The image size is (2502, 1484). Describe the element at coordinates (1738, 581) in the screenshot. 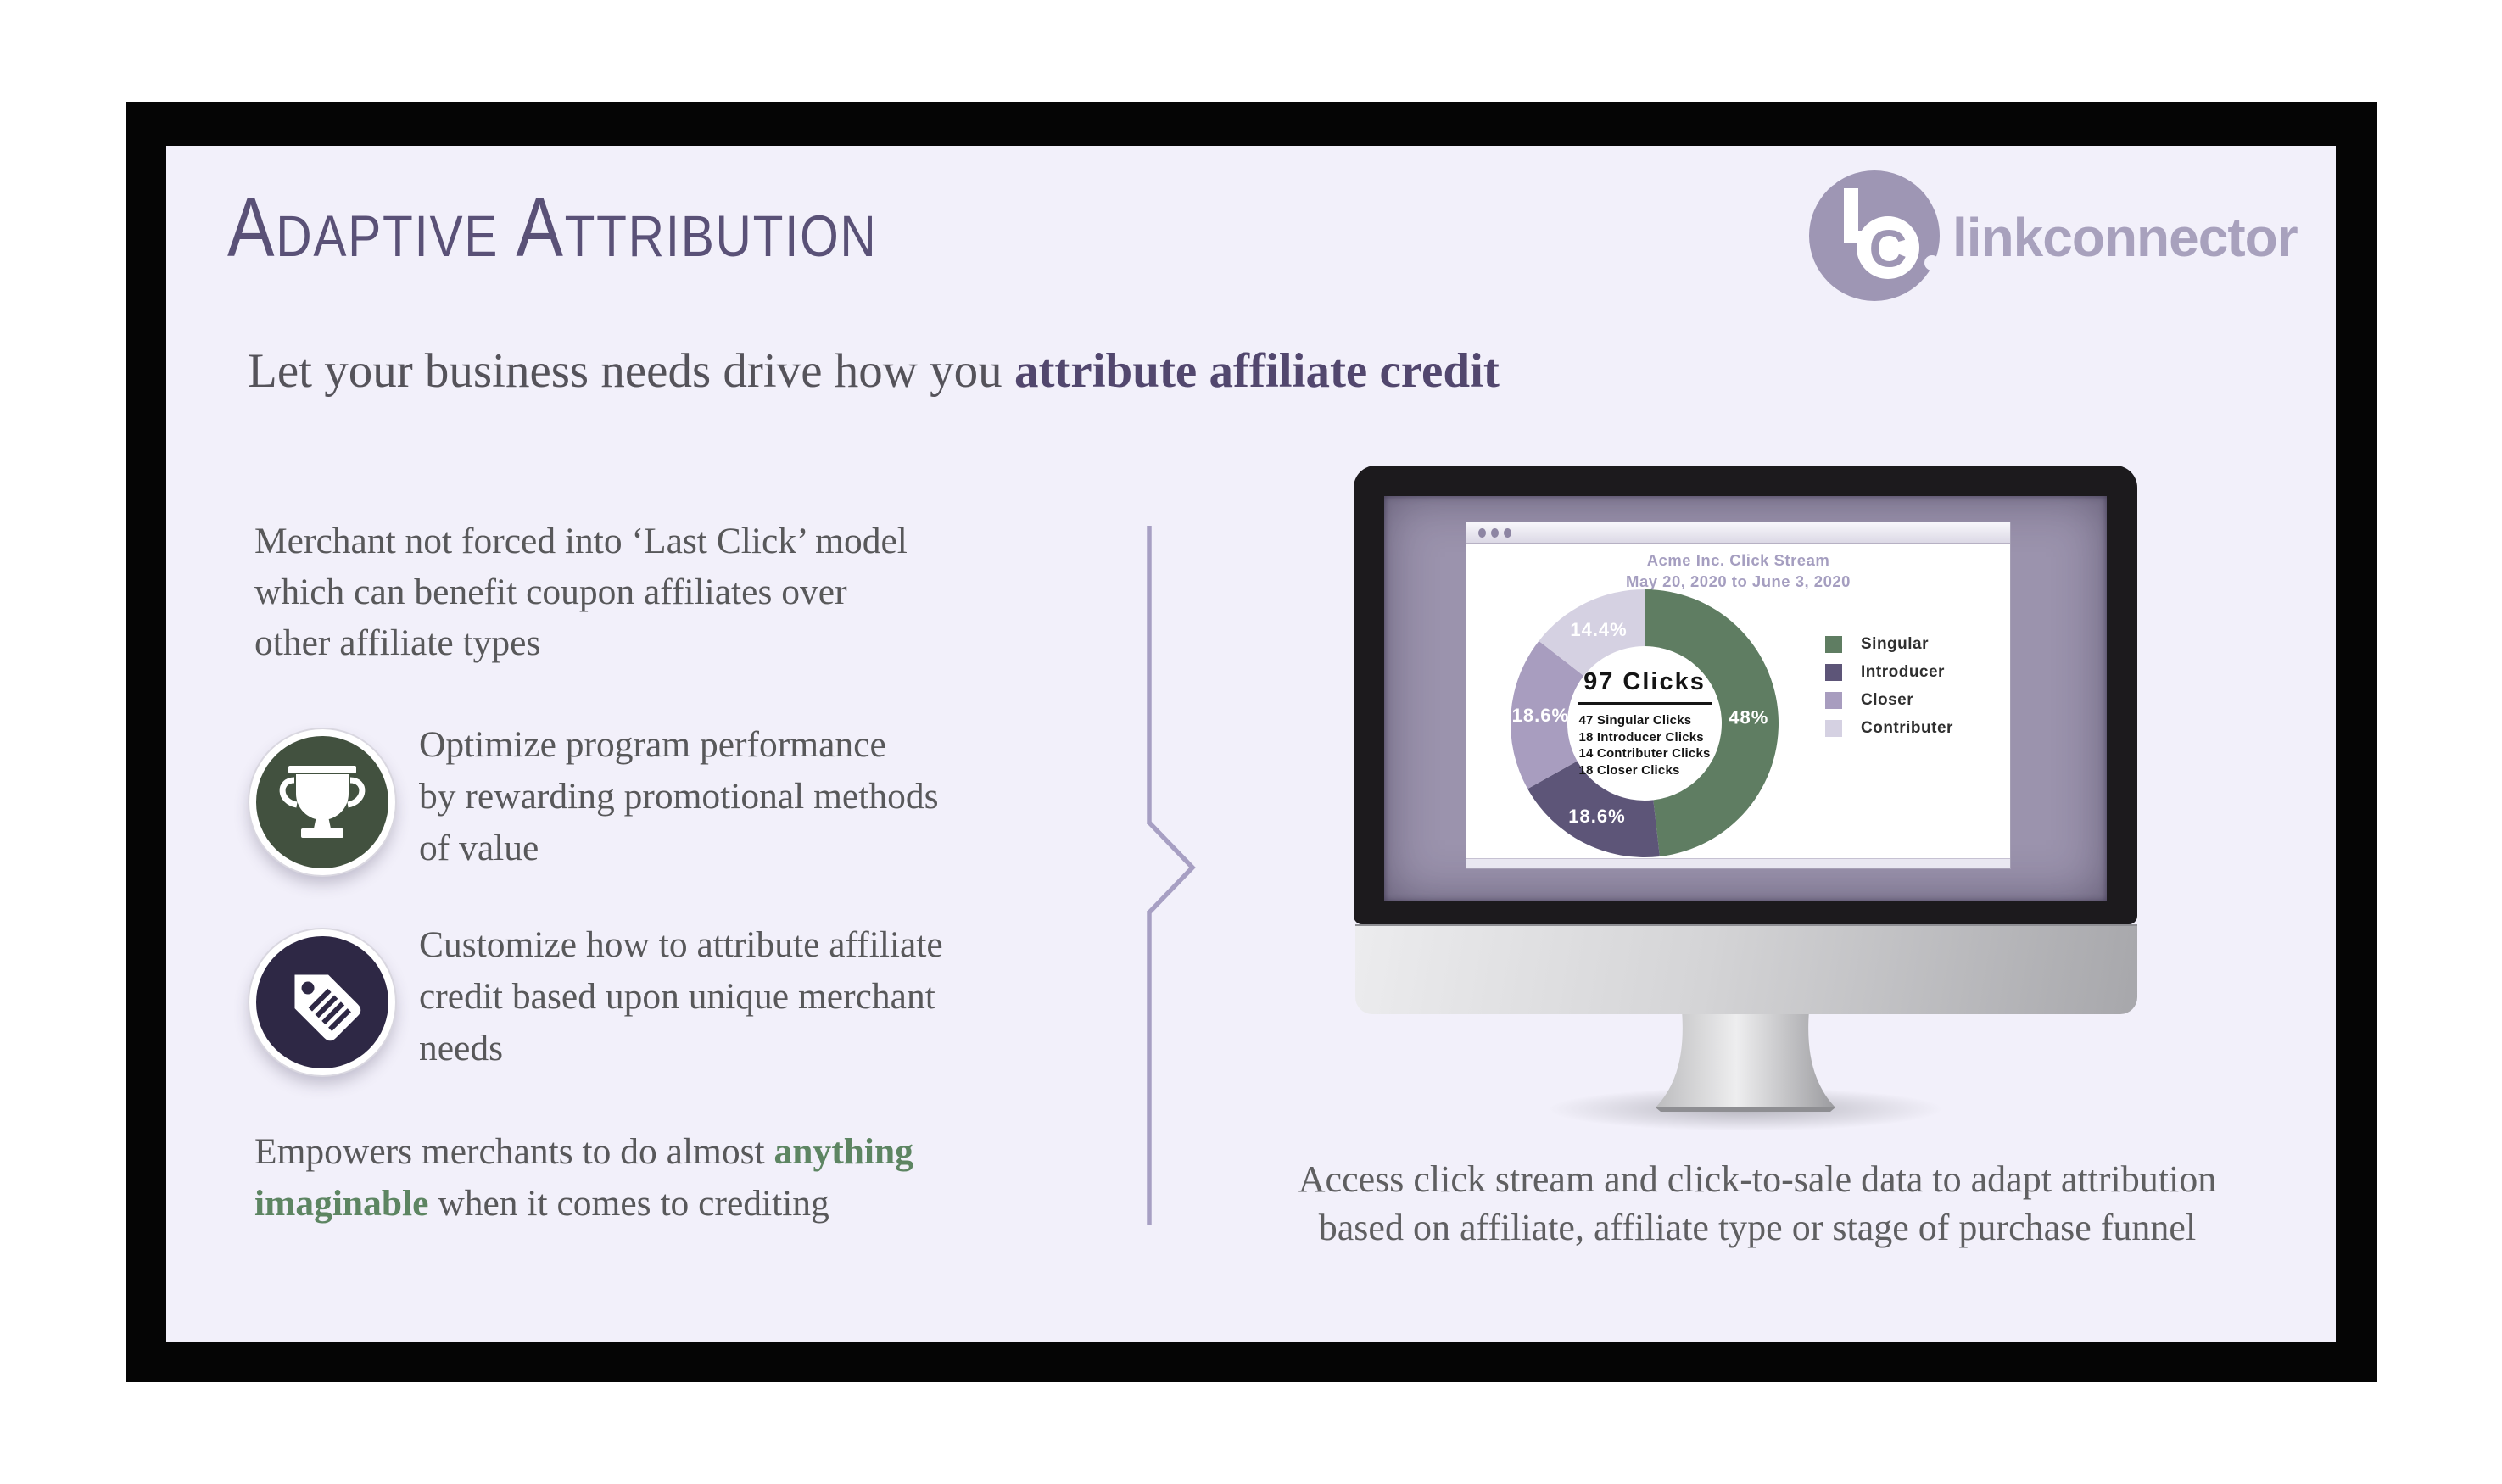

I see `chart-subtitle: May 20, 2020 to June 3, 2020` at that location.